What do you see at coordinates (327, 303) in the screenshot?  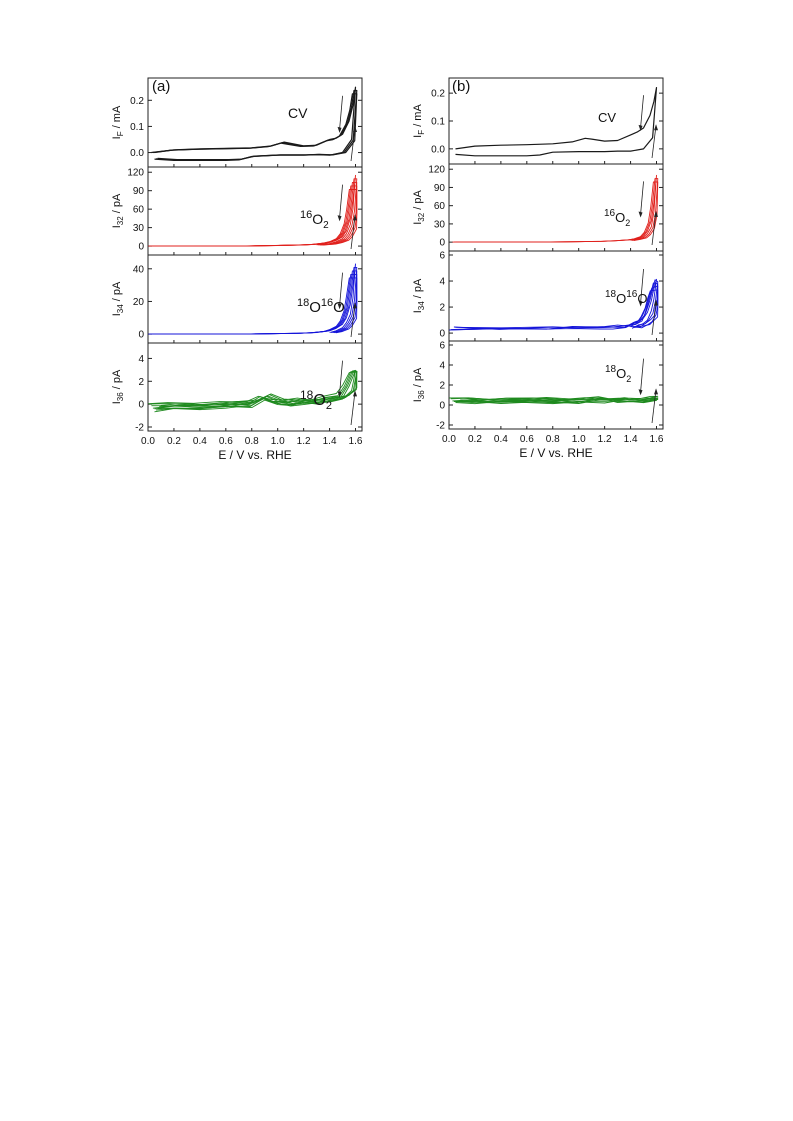 I see `label-sup2: 16` at bounding box center [327, 303].